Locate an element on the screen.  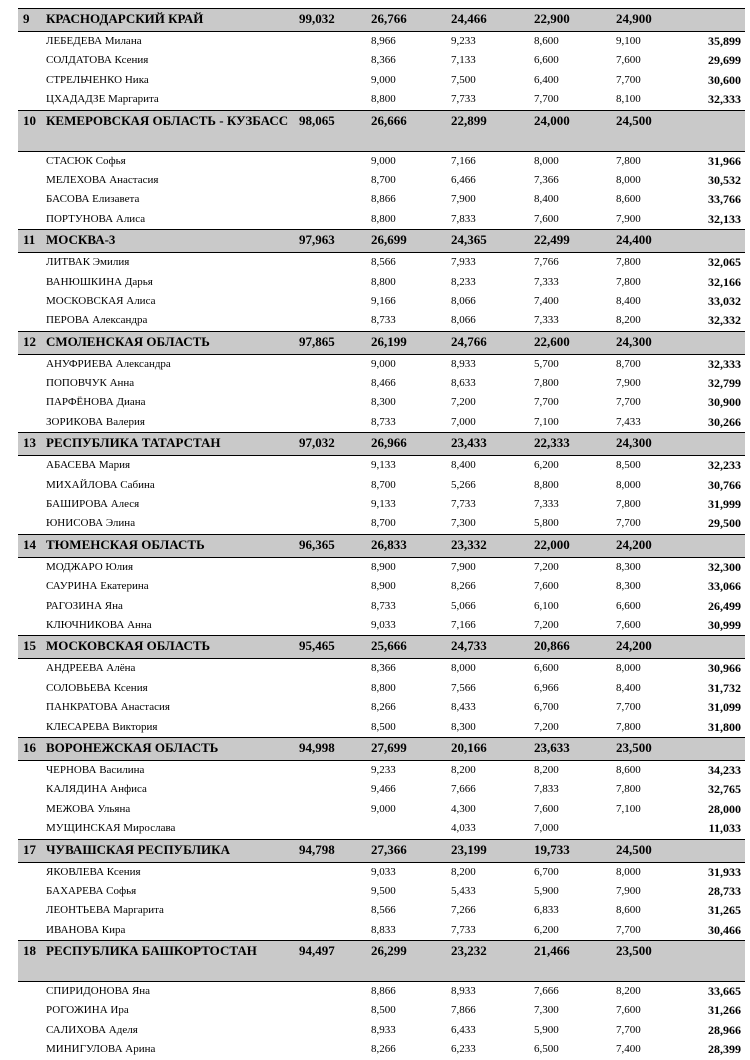
athlete-score: 8,500 is located at coordinates (628, 465).